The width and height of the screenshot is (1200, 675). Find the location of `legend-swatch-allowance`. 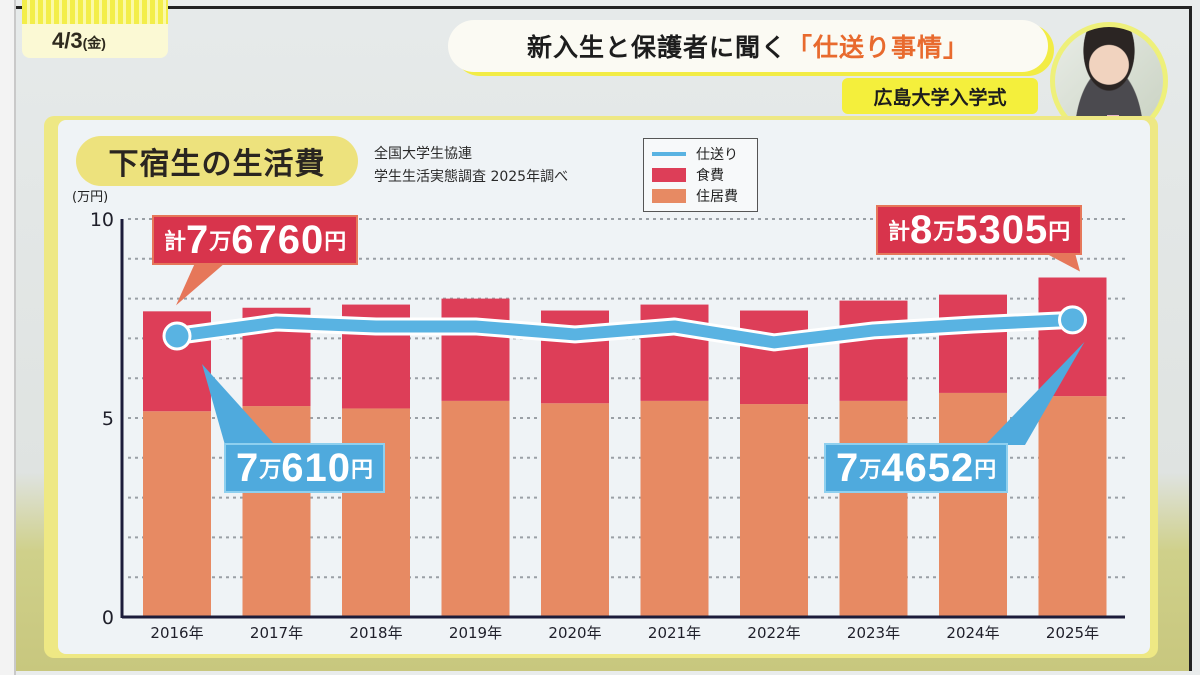

legend-swatch-allowance is located at coordinates (669, 153).